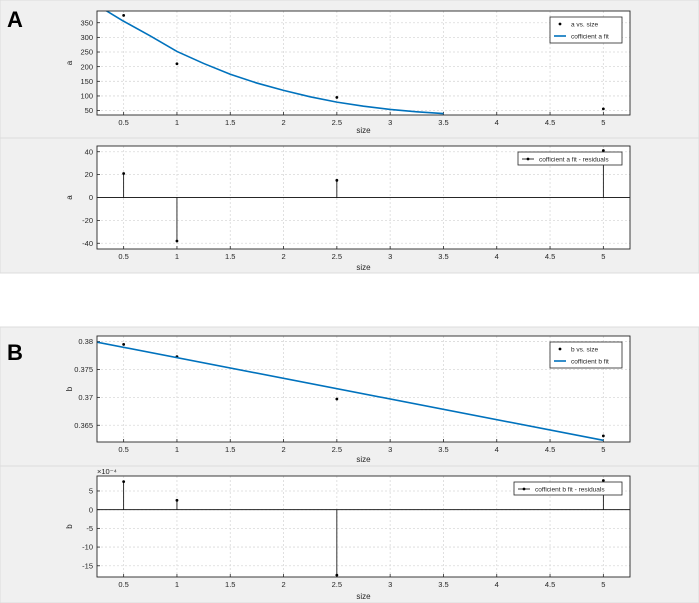 The image size is (699, 603). I want to click on y-exponent-label: ×10⁻⁴, so click(107, 471).